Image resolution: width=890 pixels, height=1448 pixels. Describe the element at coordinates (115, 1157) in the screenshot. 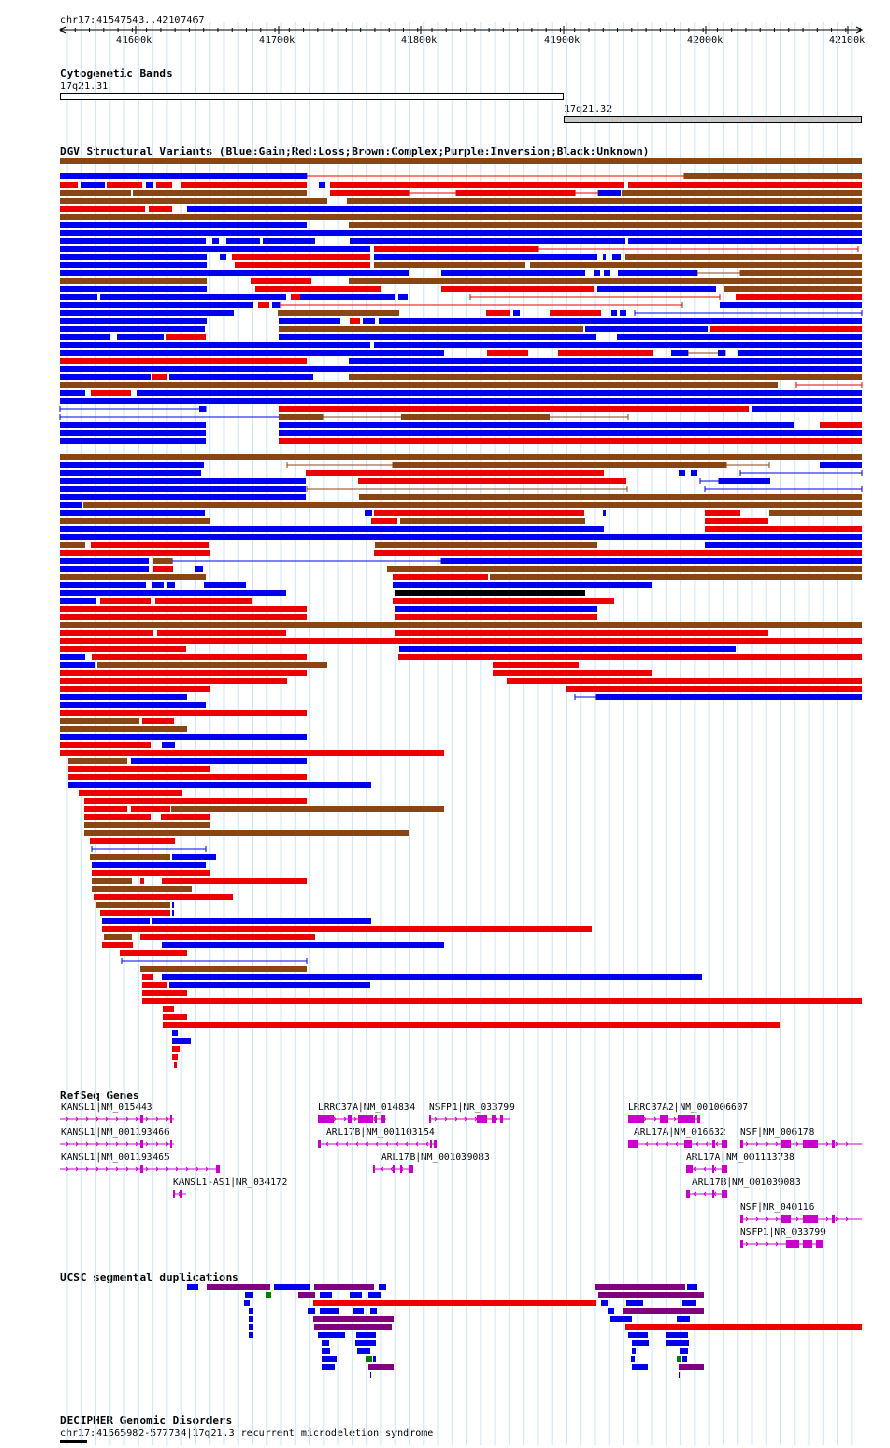

I see `gene-label: KANSL1|NM_001193465` at that location.